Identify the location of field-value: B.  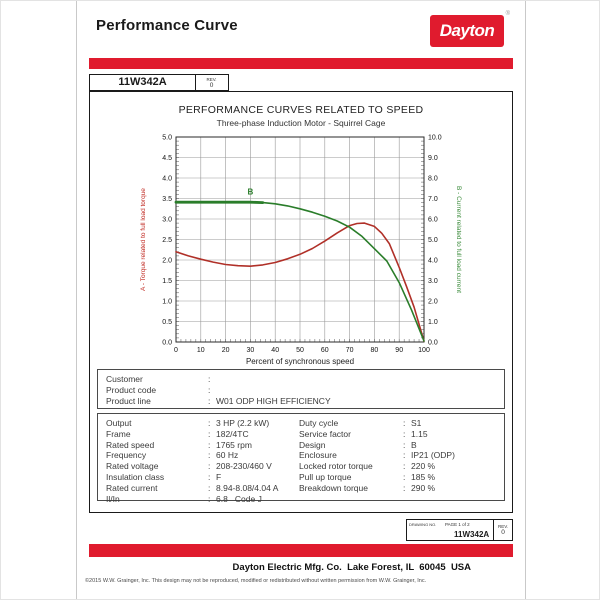
(414, 444).